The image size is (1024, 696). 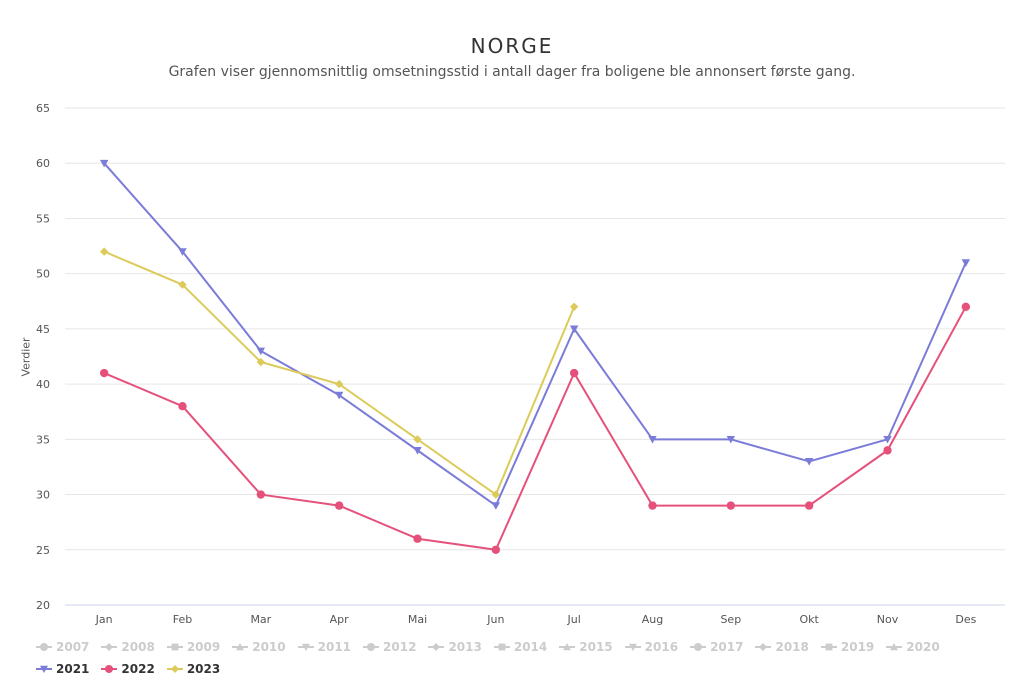 I want to click on legend-item-2008: 2008, so click(x=128, y=647).